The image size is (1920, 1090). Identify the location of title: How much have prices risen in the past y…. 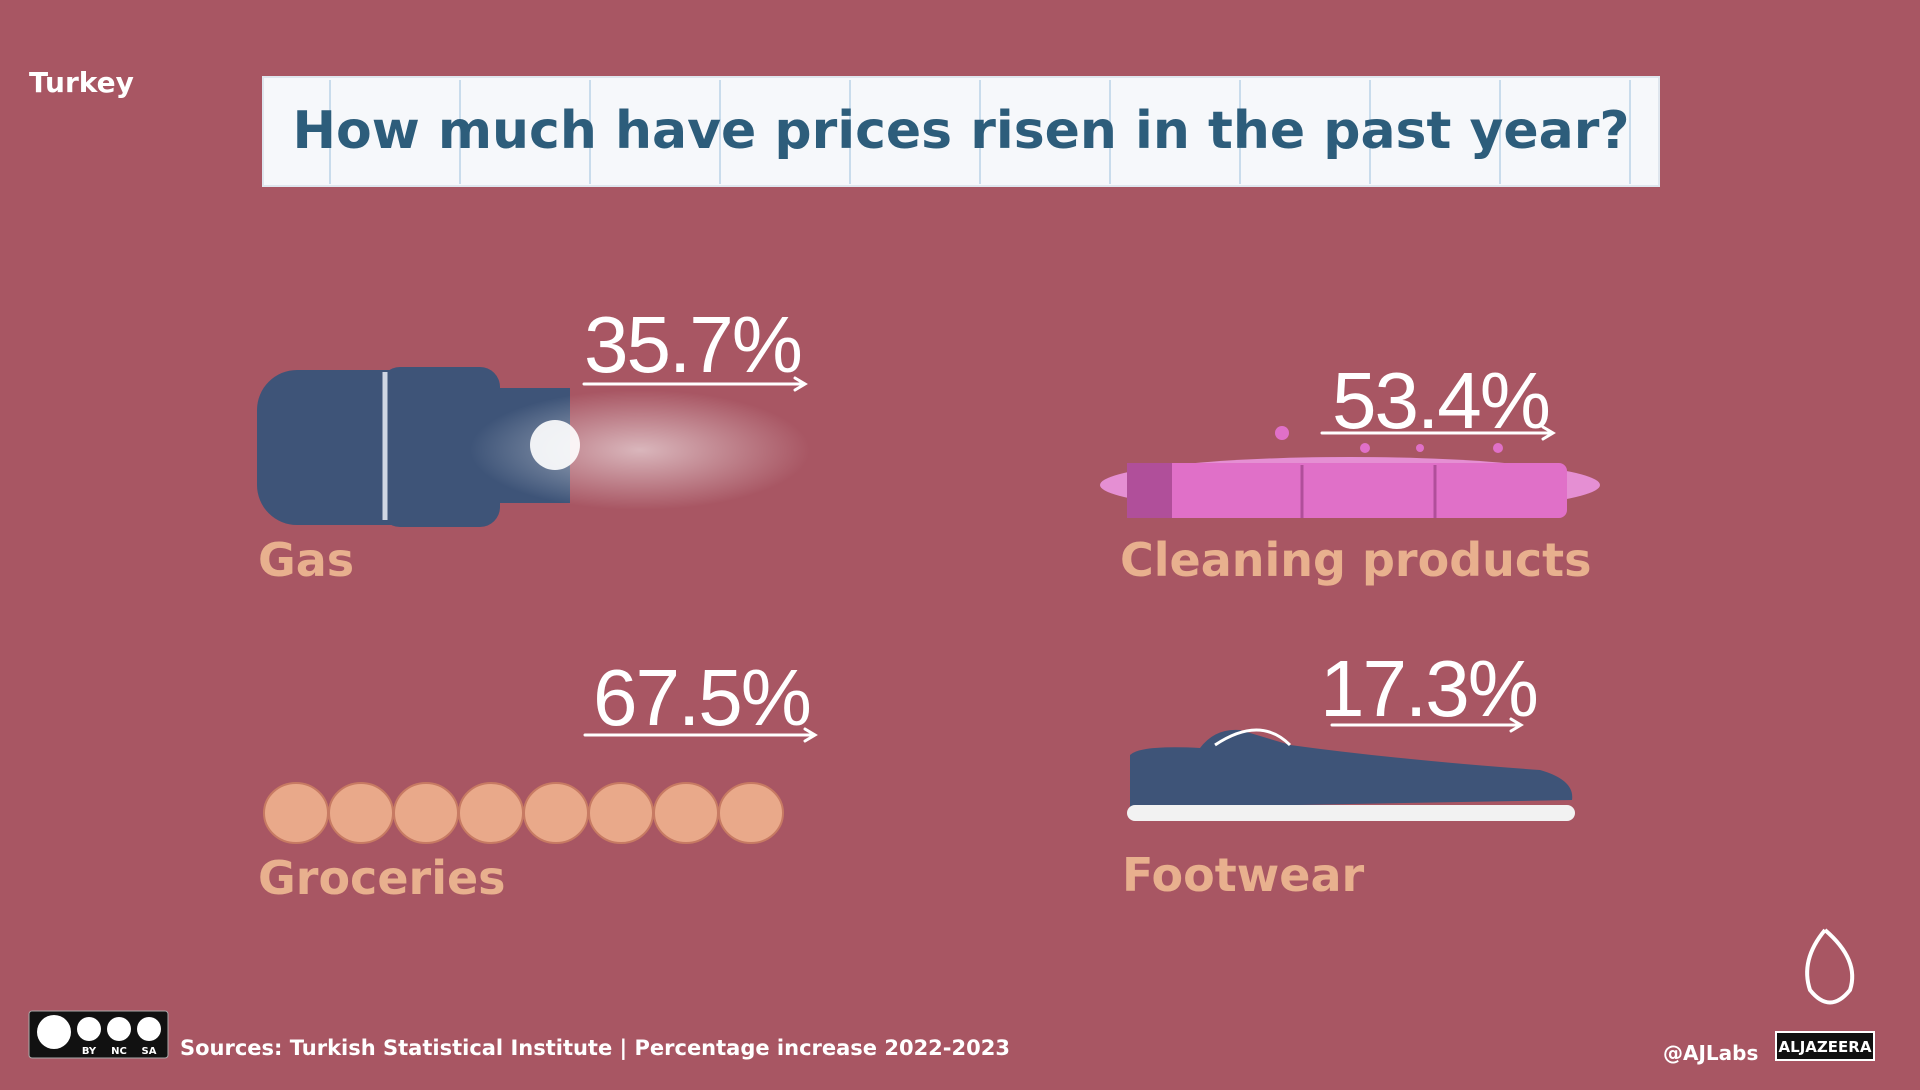
(960, 131).